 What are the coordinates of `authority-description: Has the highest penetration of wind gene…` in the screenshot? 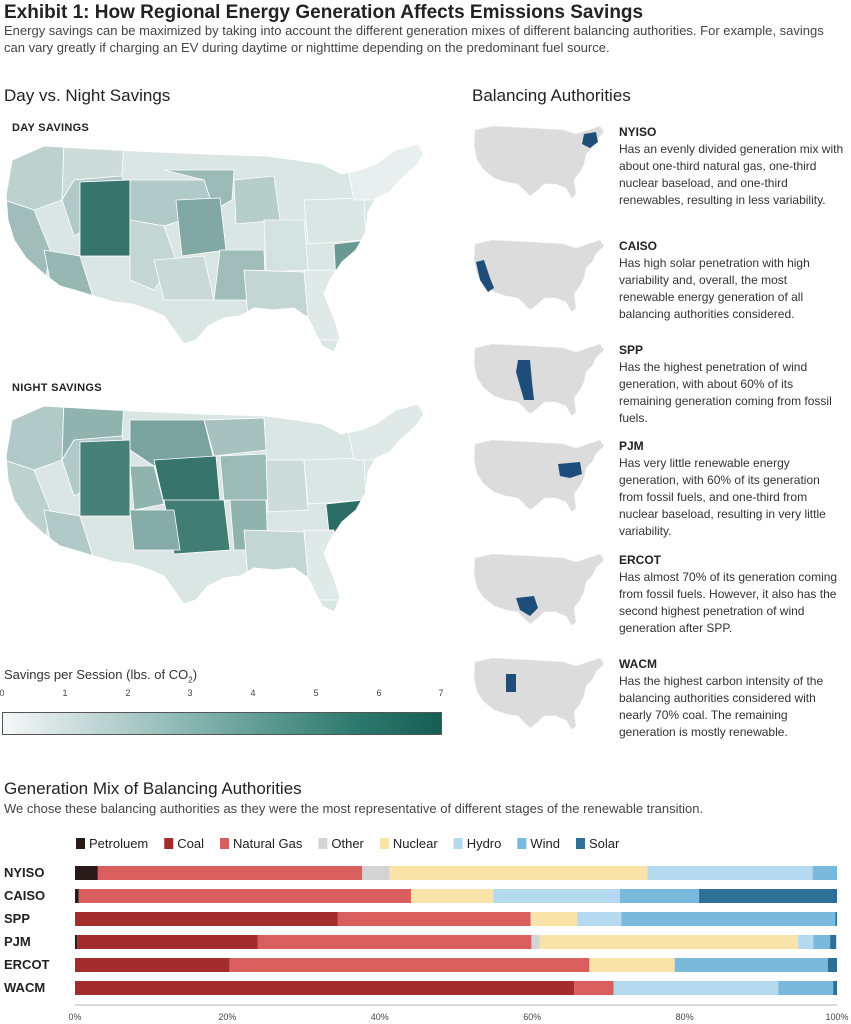 It's located at (725, 392).